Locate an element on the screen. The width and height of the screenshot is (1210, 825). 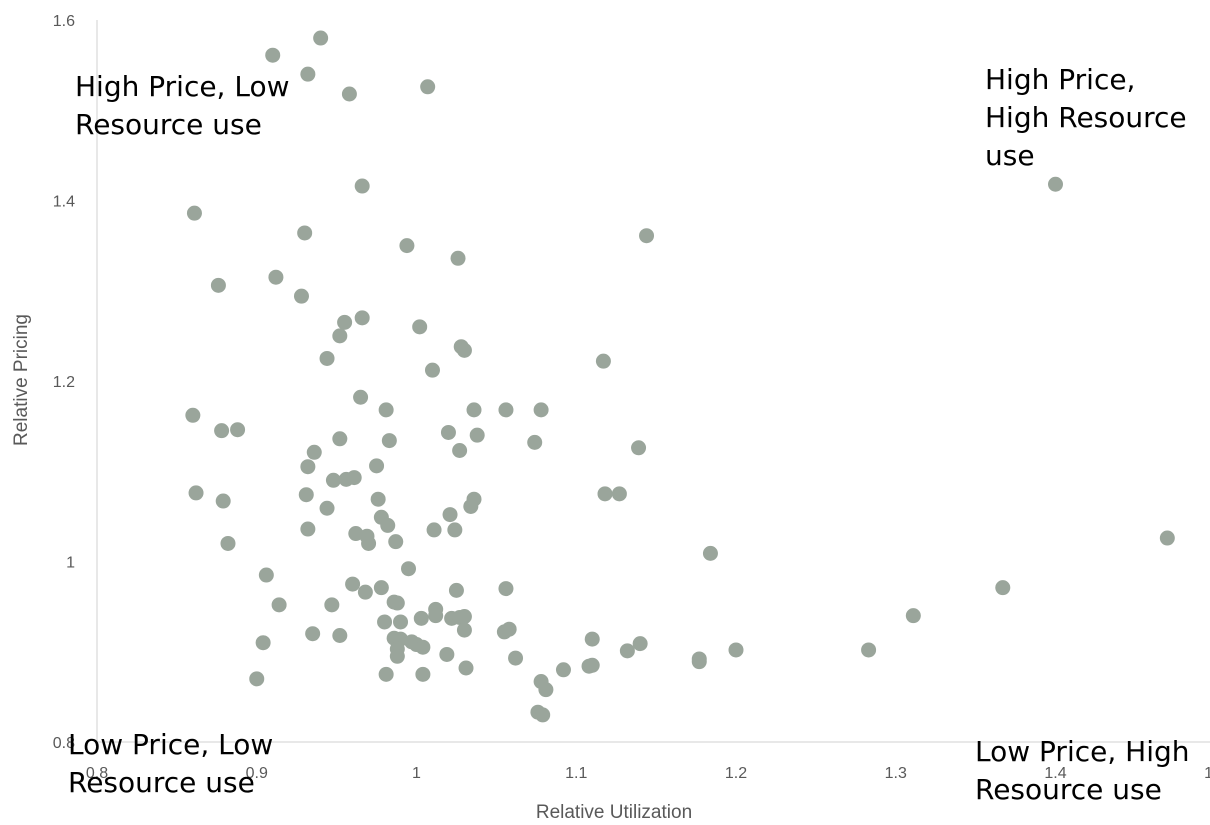
quadrant-label-top-right: High Price, High Resource use is located at coordinates (1086, 117).